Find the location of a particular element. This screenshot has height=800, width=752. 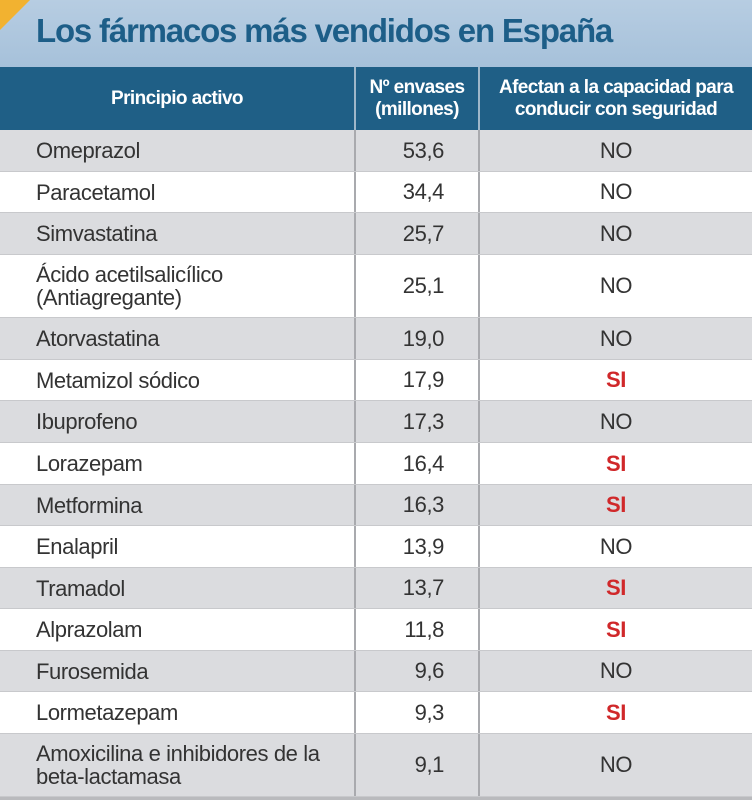

cell-envases: 17,3 is located at coordinates (416, 421).